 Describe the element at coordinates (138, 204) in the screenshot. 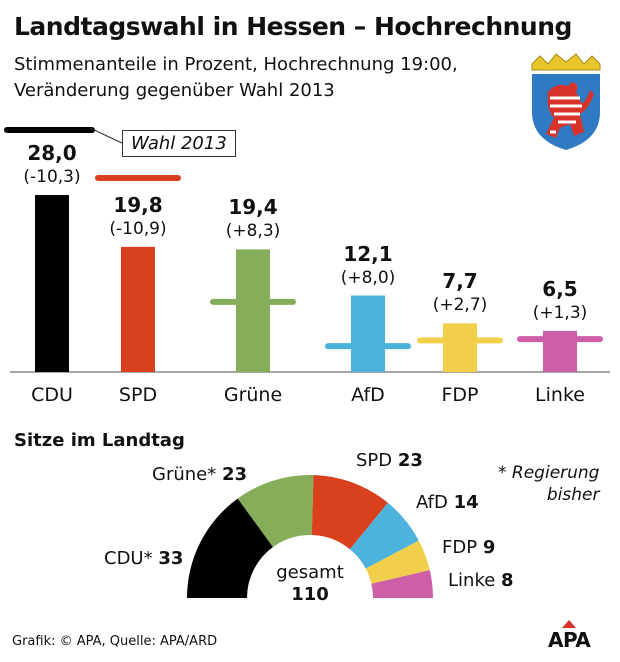

I see `value-label: 19,8` at that location.